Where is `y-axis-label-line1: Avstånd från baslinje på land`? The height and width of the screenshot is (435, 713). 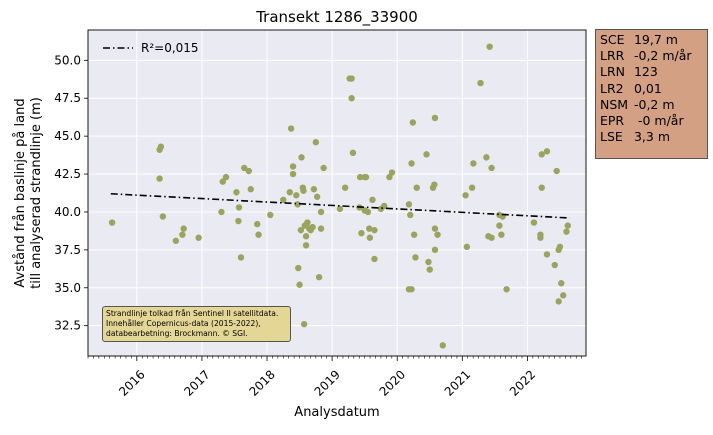
y-axis-label-line1: Avstånd från baslinje på land is located at coordinates (20, 192).